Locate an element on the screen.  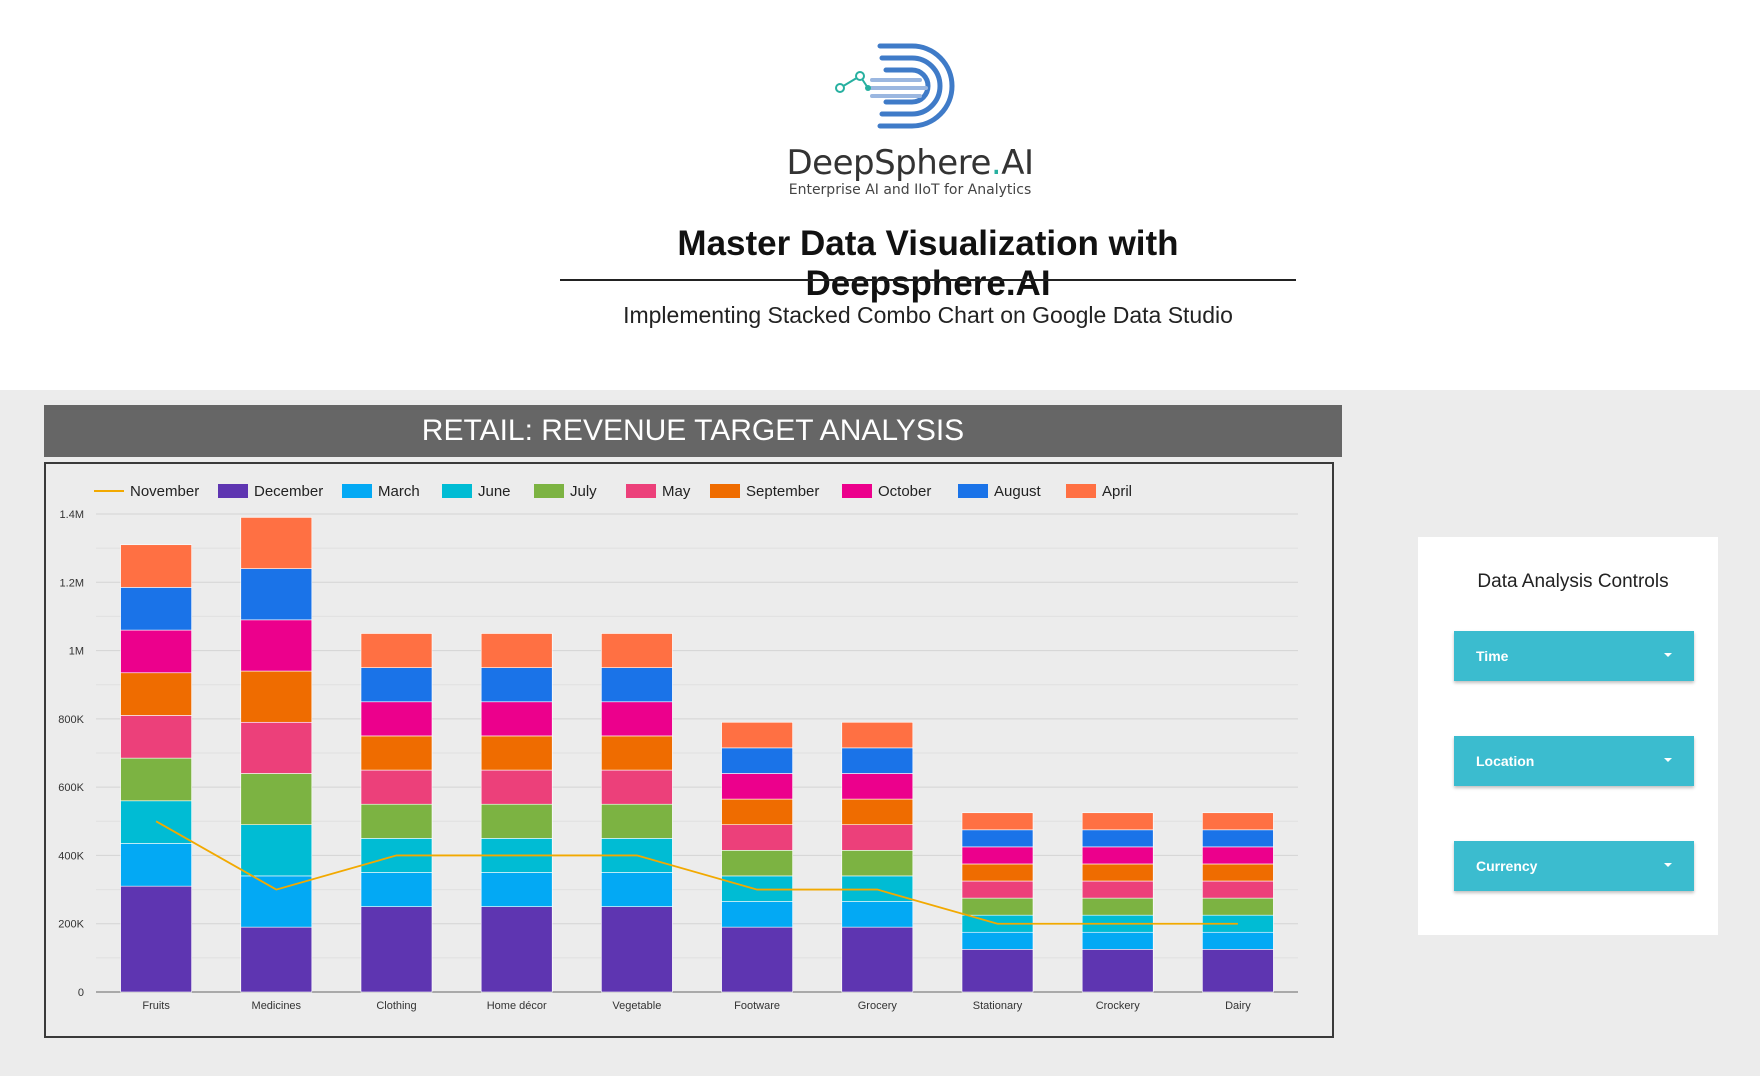
x-tick-label: Crockery is located at coordinates (1118, 1006).